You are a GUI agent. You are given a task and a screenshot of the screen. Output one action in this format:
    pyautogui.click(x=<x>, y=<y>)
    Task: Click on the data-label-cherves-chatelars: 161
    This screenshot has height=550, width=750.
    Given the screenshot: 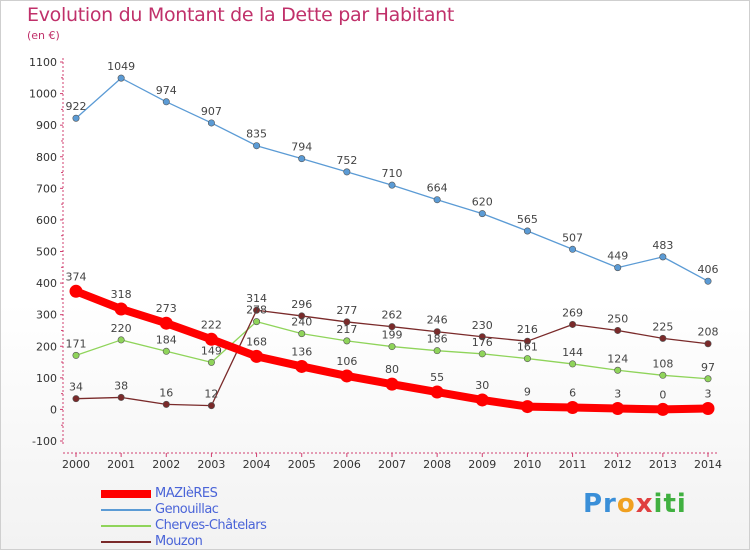 What is the action you would take?
    pyautogui.click(x=527, y=347)
    